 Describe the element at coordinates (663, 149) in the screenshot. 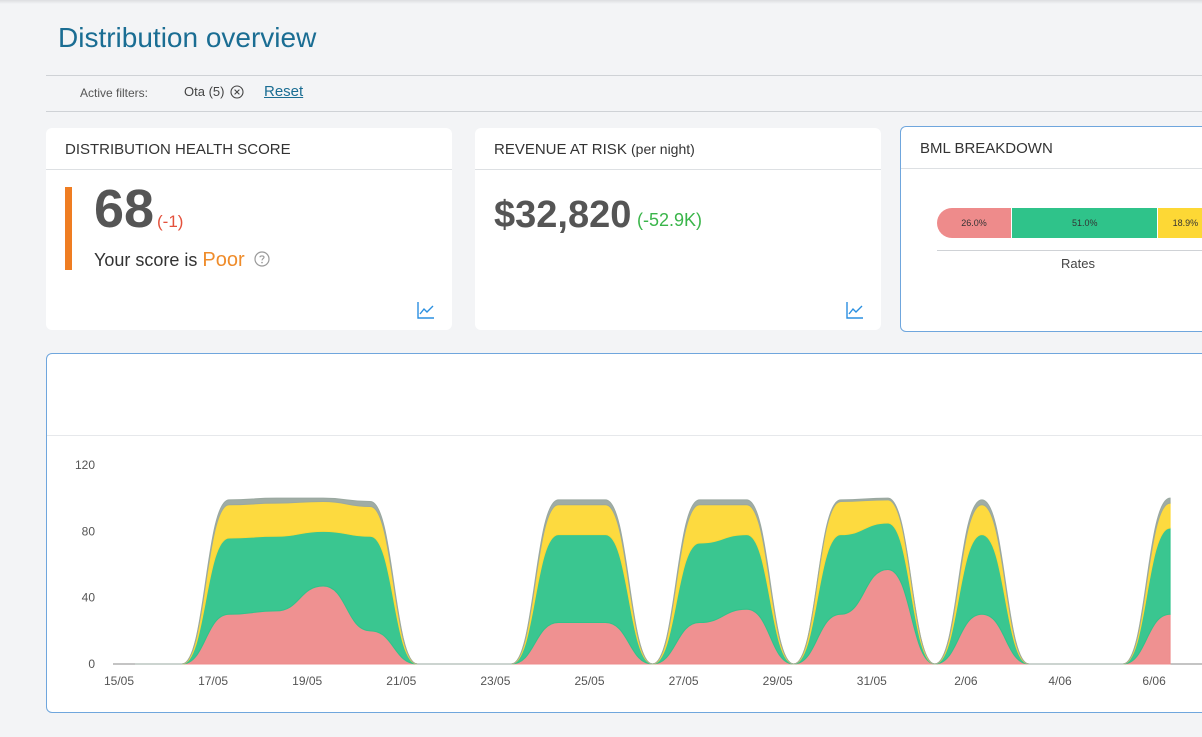

I see `revenue-title-suffix: (per night)` at that location.